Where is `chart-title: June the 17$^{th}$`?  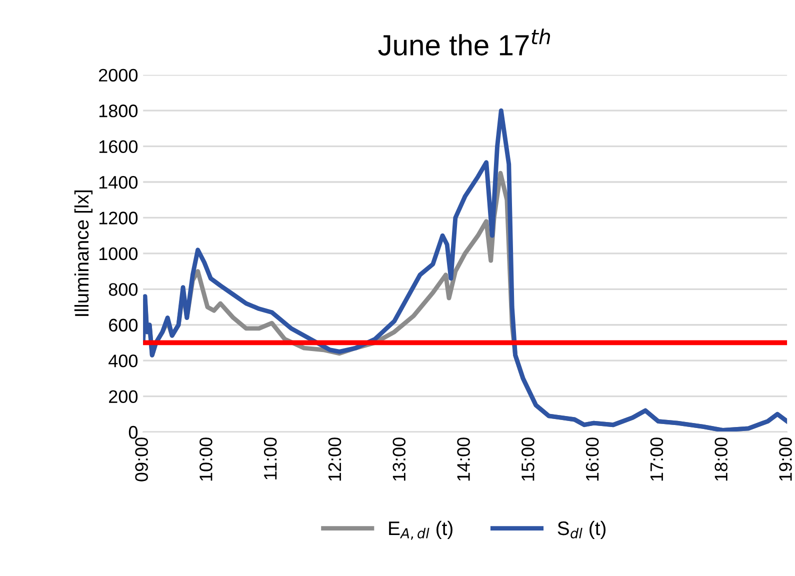 chart-title: June the 17$^{th}$ is located at coordinates (464, 42).